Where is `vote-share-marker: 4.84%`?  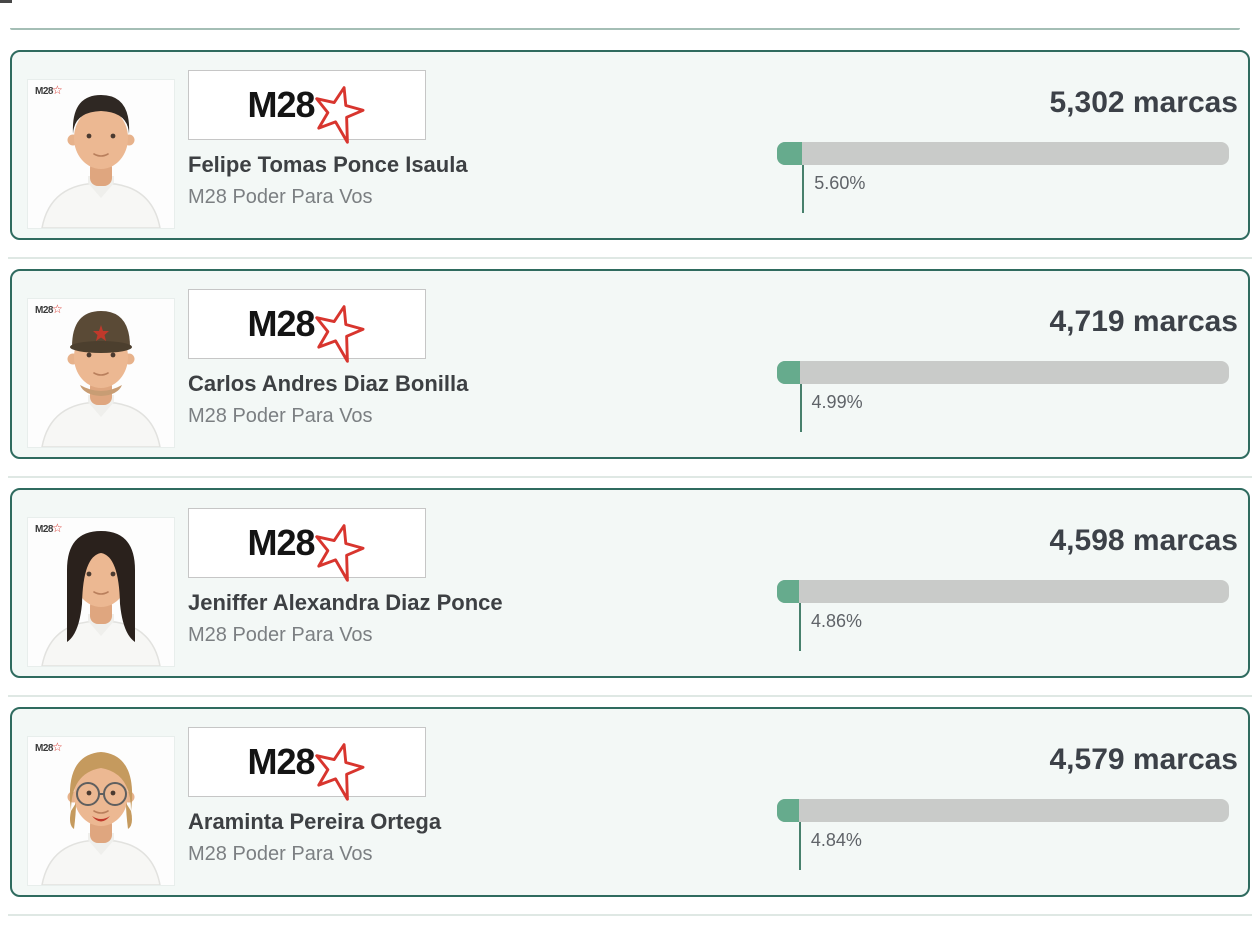
vote-share-marker: 4.84% is located at coordinates (830, 846).